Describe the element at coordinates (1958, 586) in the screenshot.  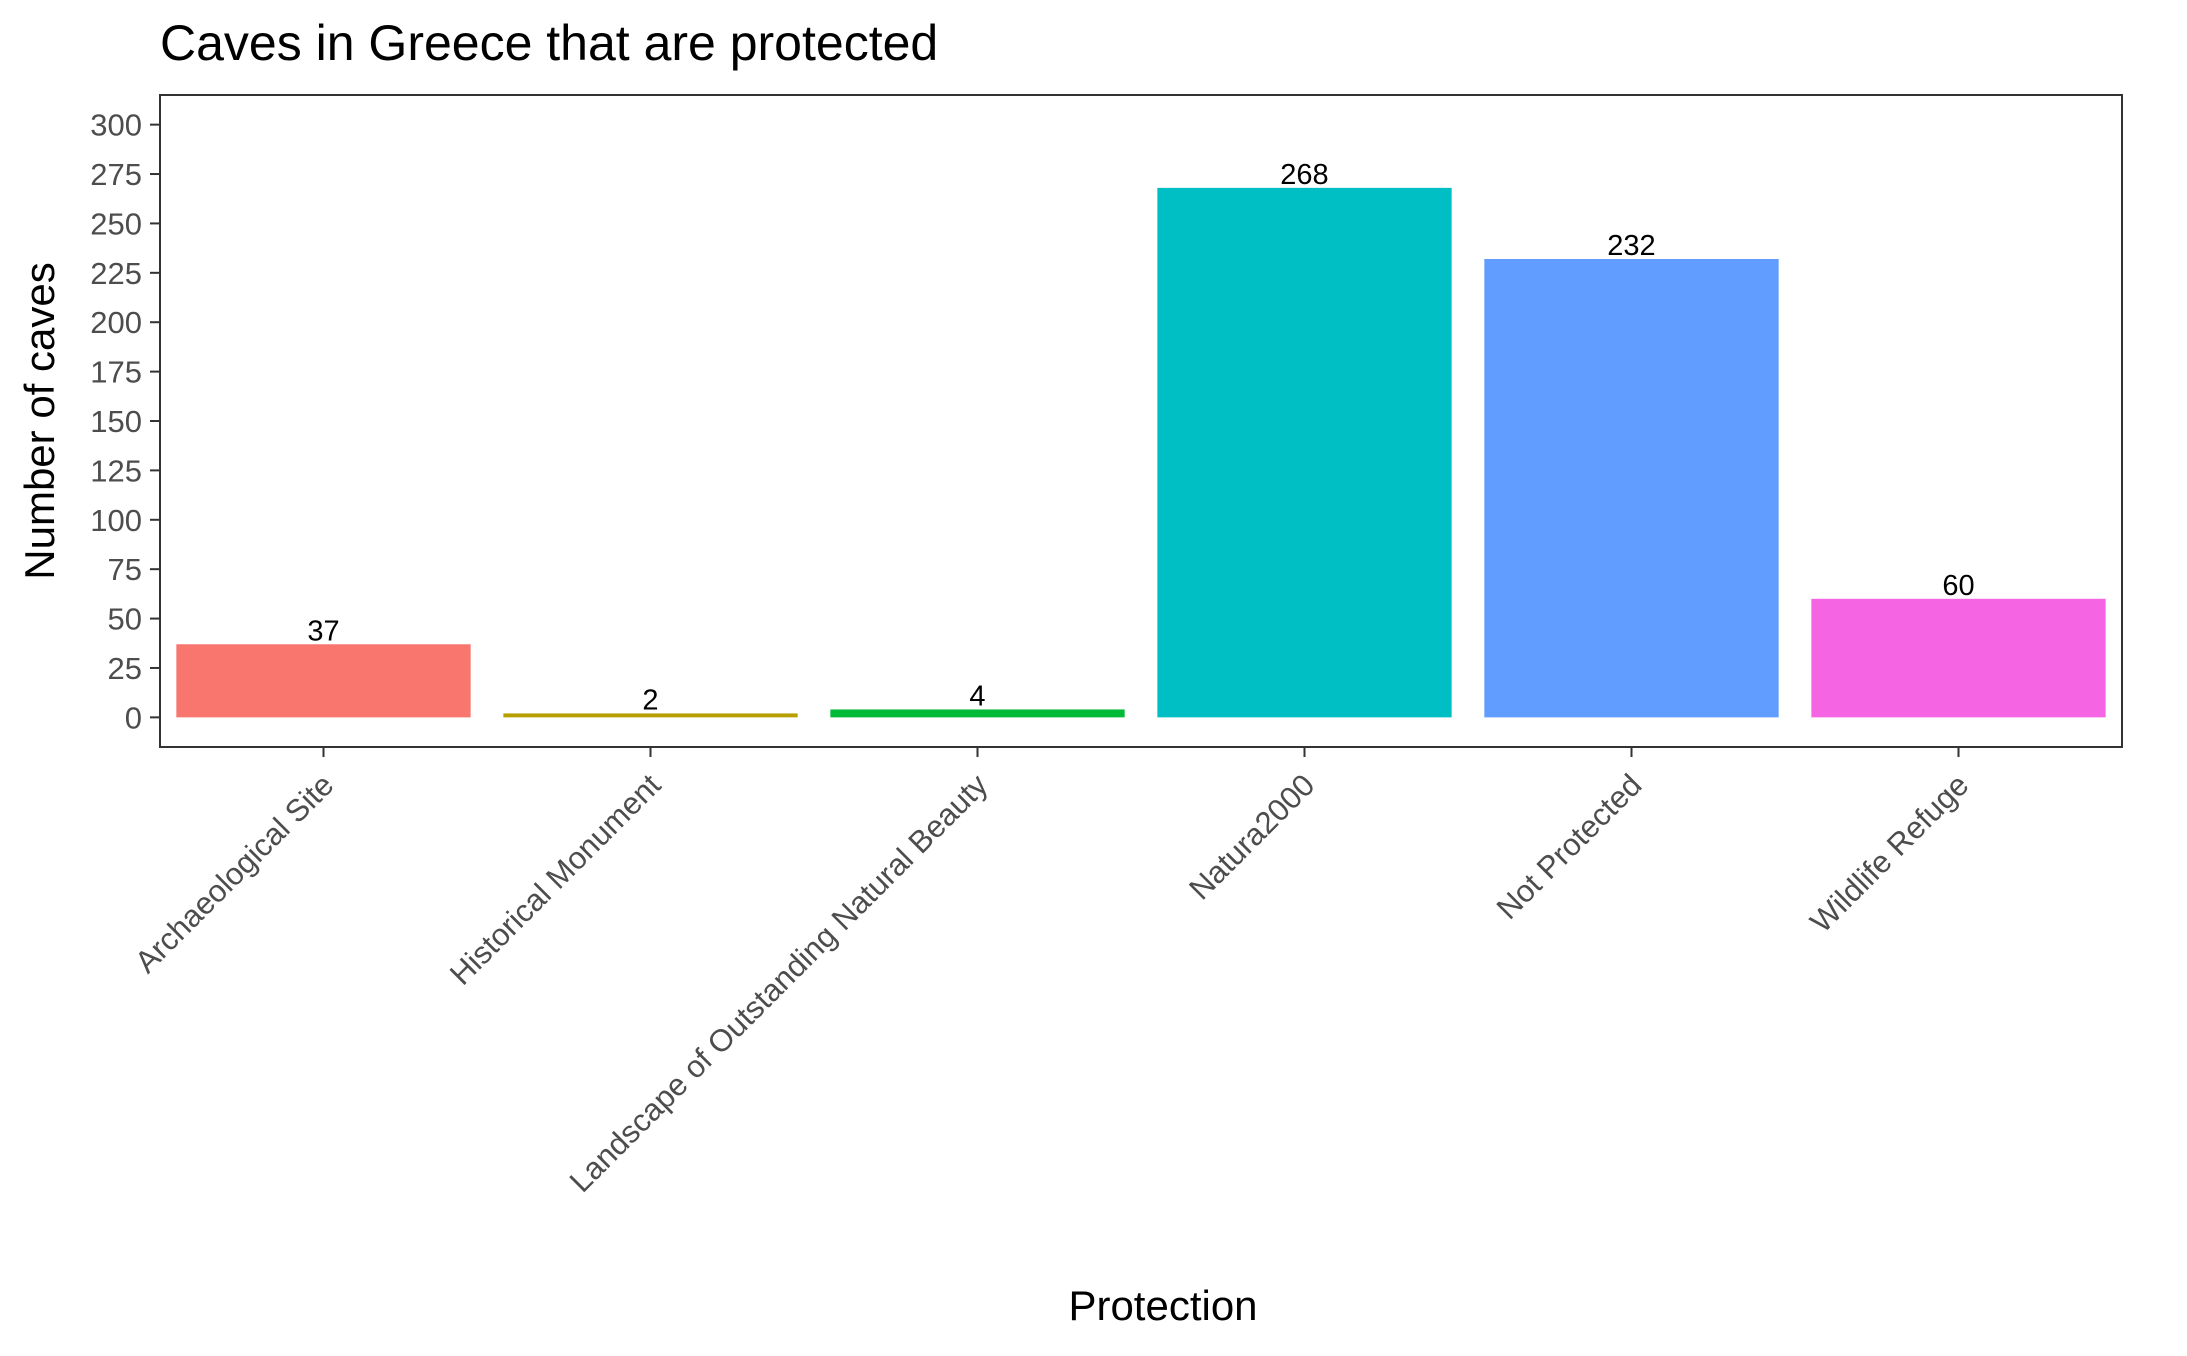
I see `bar-value-label: 60` at that location.